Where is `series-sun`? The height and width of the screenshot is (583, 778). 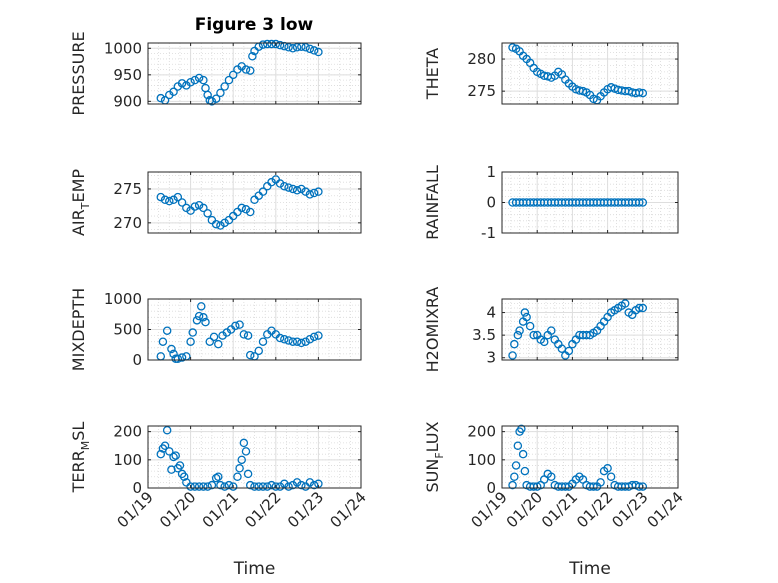
series-sun is located at coordinates (578, 457).